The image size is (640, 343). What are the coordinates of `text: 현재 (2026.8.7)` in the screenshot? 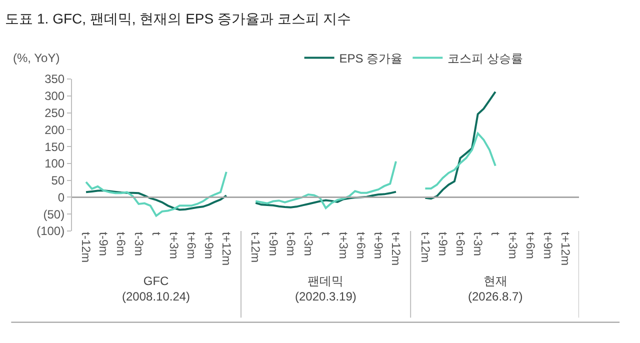 It's located at (495, 289).